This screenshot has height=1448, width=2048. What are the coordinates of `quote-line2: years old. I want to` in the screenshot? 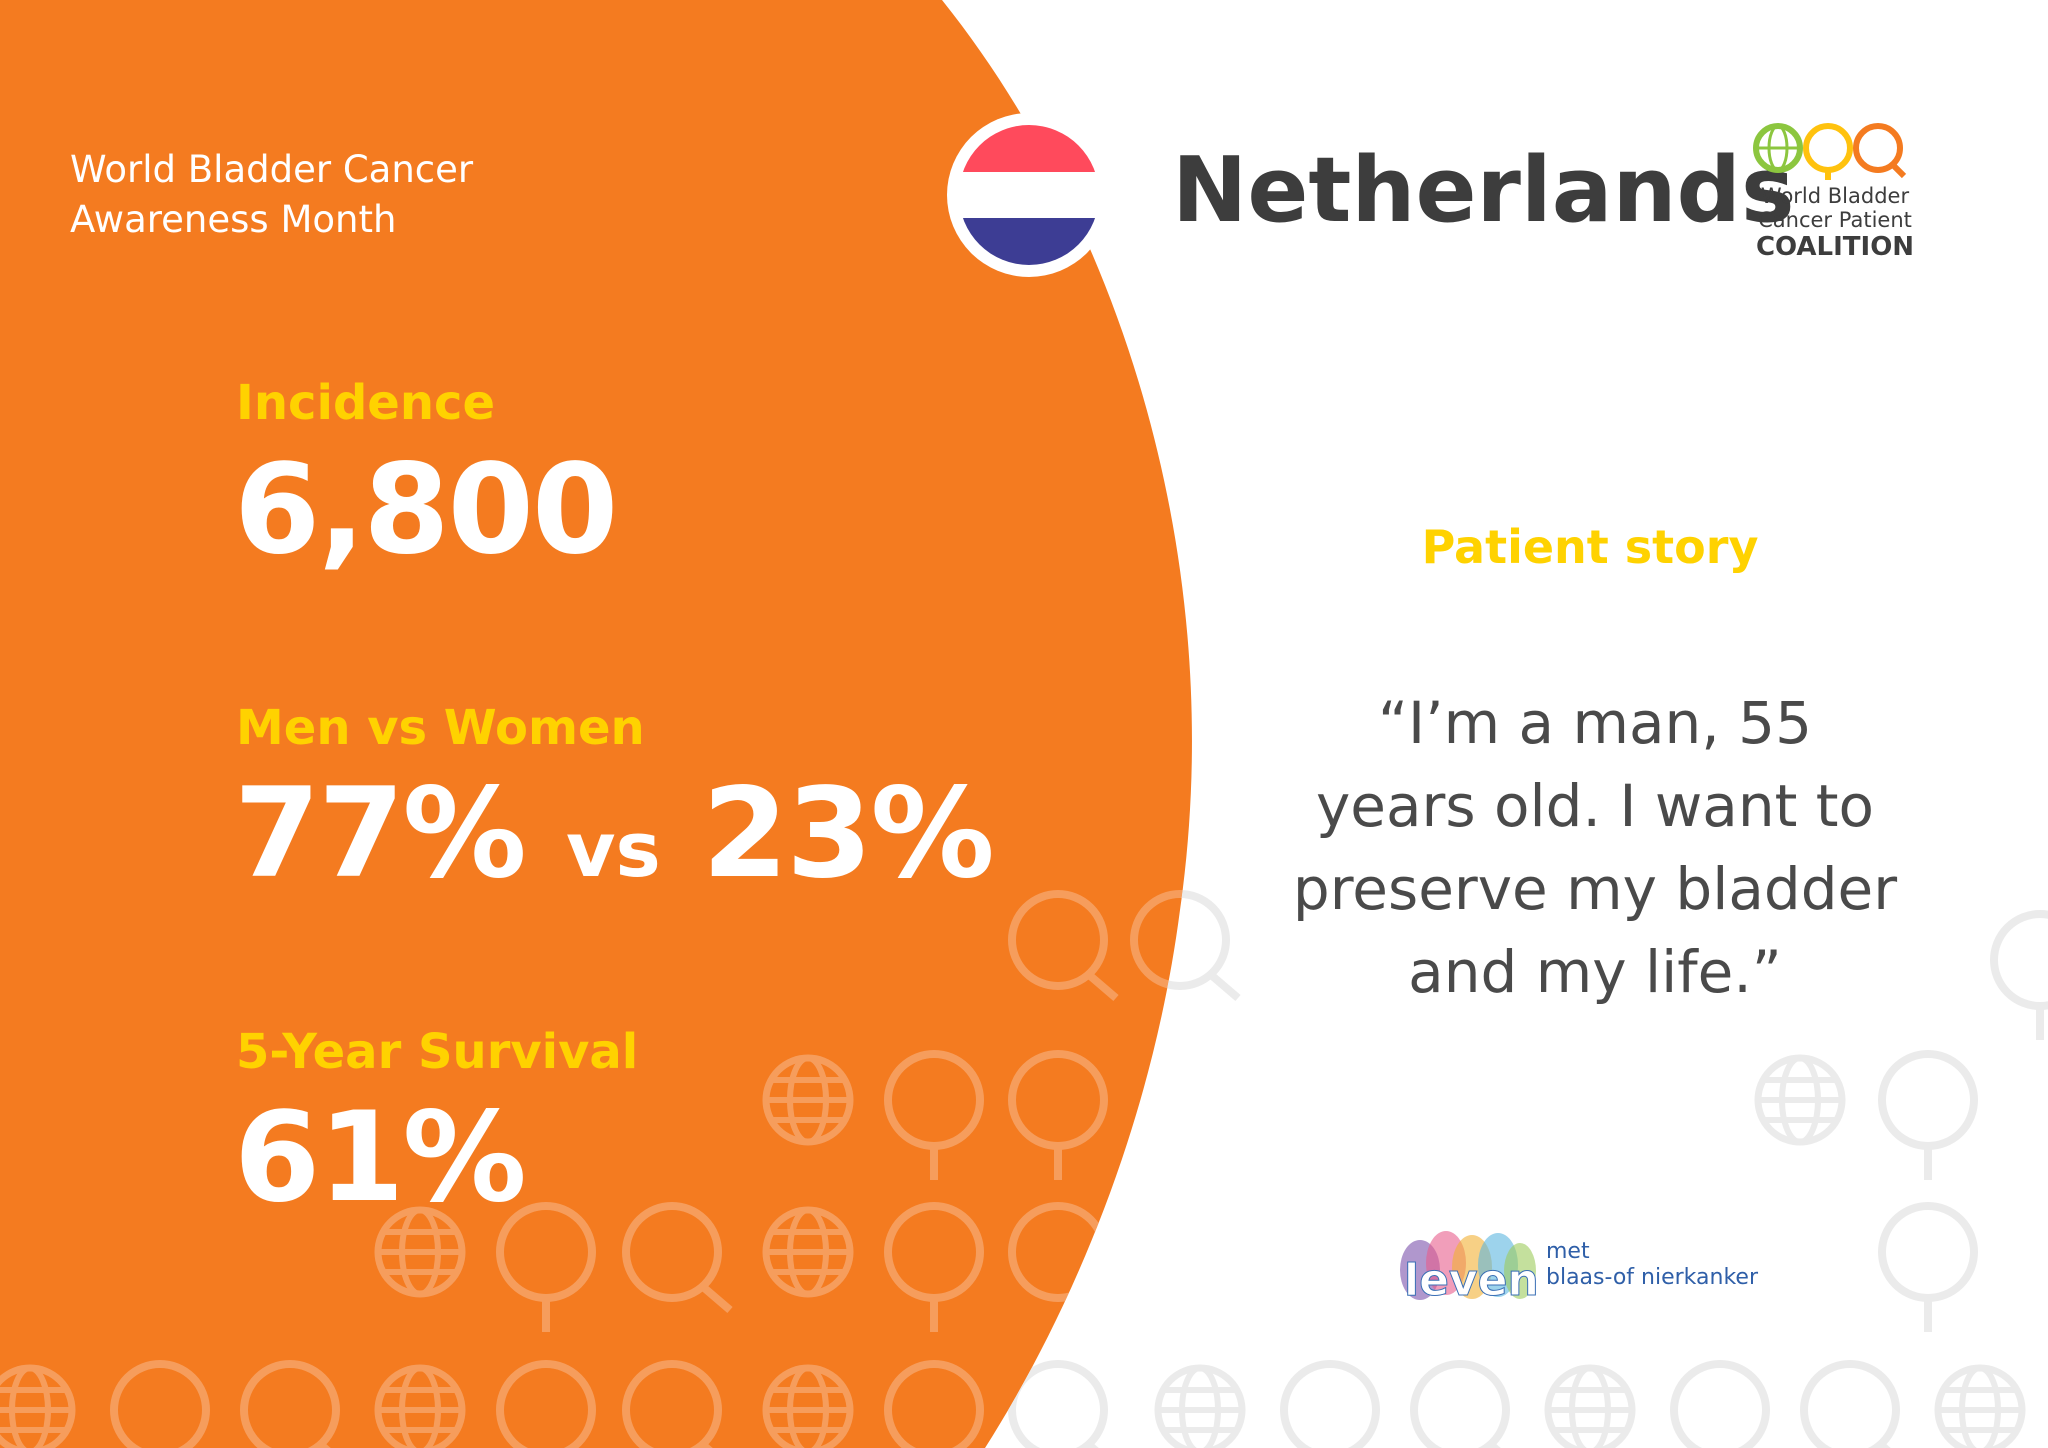 It's located at (1595, 806).